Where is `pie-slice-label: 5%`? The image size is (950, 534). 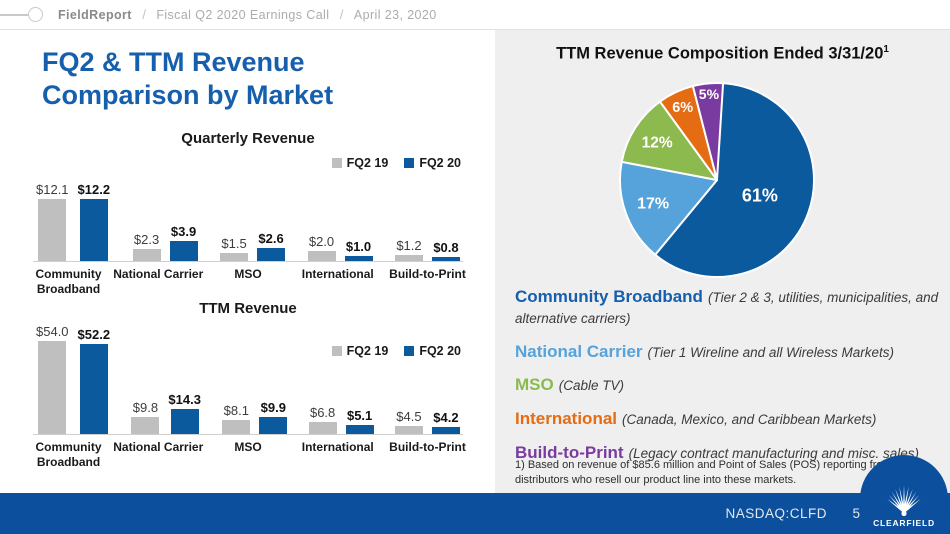 pie-slice-label: 5% is located at coordinates (709, 94).